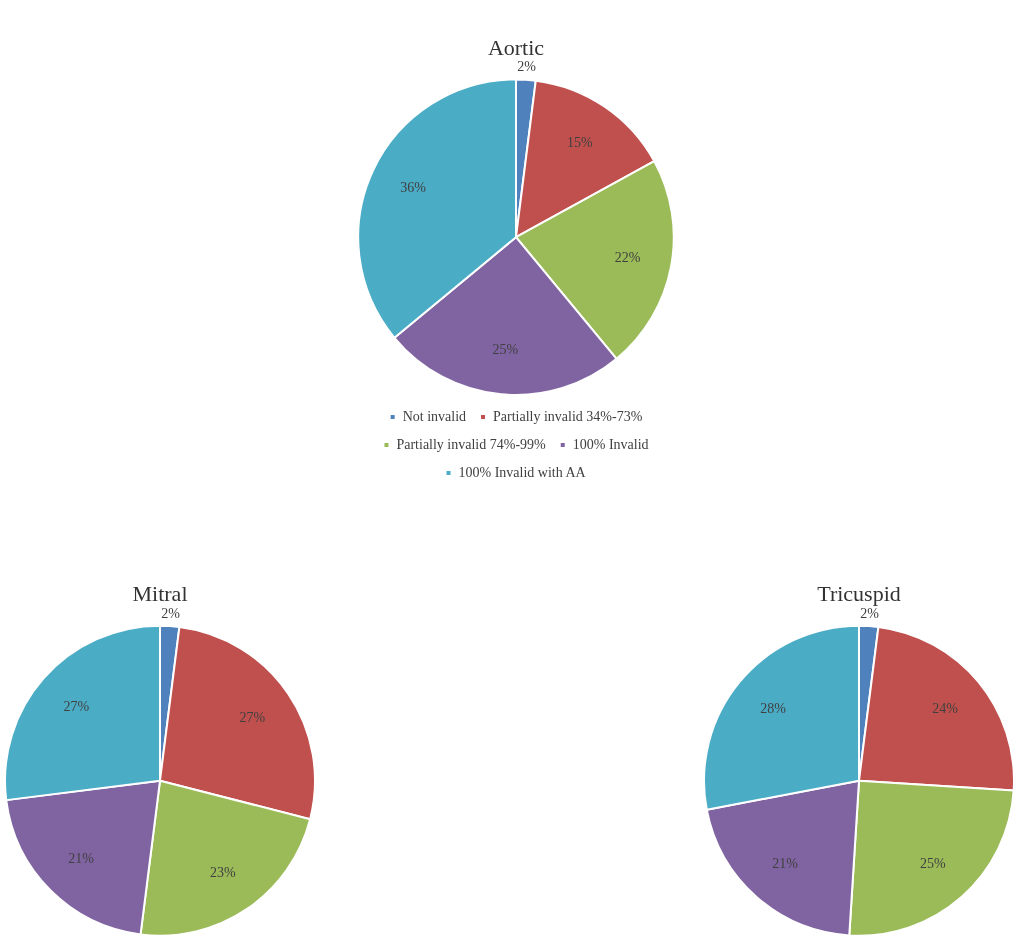 The image size is (1019, 941). Describe the element at coordinates (580, 142) in the screenshot. I see `data-label: 15%` at that location.